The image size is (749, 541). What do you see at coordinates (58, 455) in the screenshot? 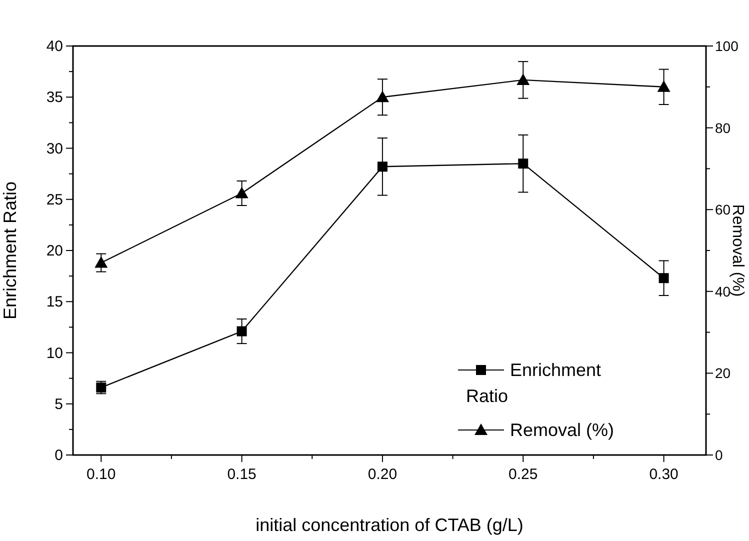
I see `y-tick-label: 0` at bounding box center [58, 455].